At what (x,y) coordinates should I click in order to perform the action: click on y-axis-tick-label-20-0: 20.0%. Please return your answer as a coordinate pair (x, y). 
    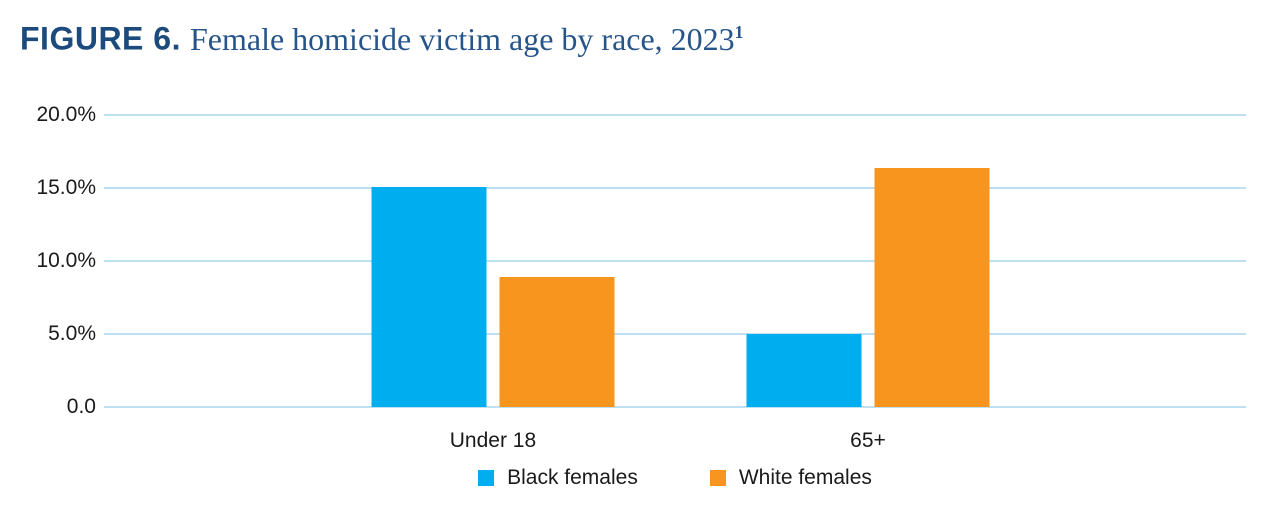
    Looking at the image, I should click on (66, 114).